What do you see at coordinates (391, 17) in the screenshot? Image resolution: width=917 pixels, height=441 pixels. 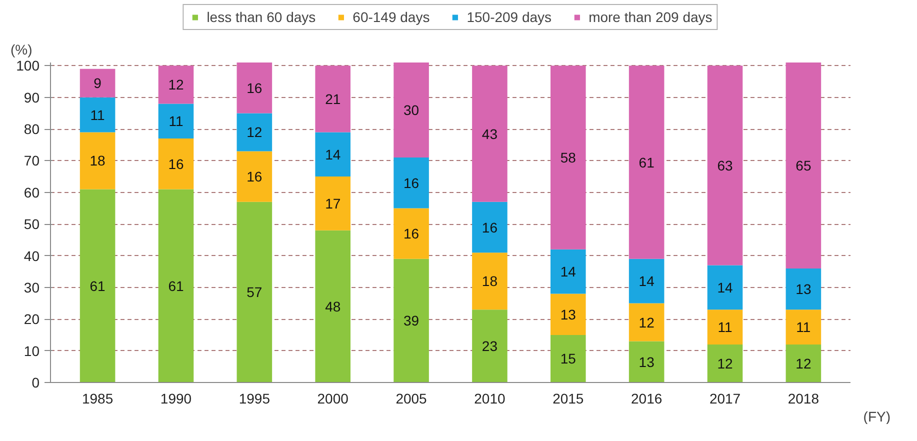 I see `legend-label: 60-149 days` at bounding box center [391, 17].